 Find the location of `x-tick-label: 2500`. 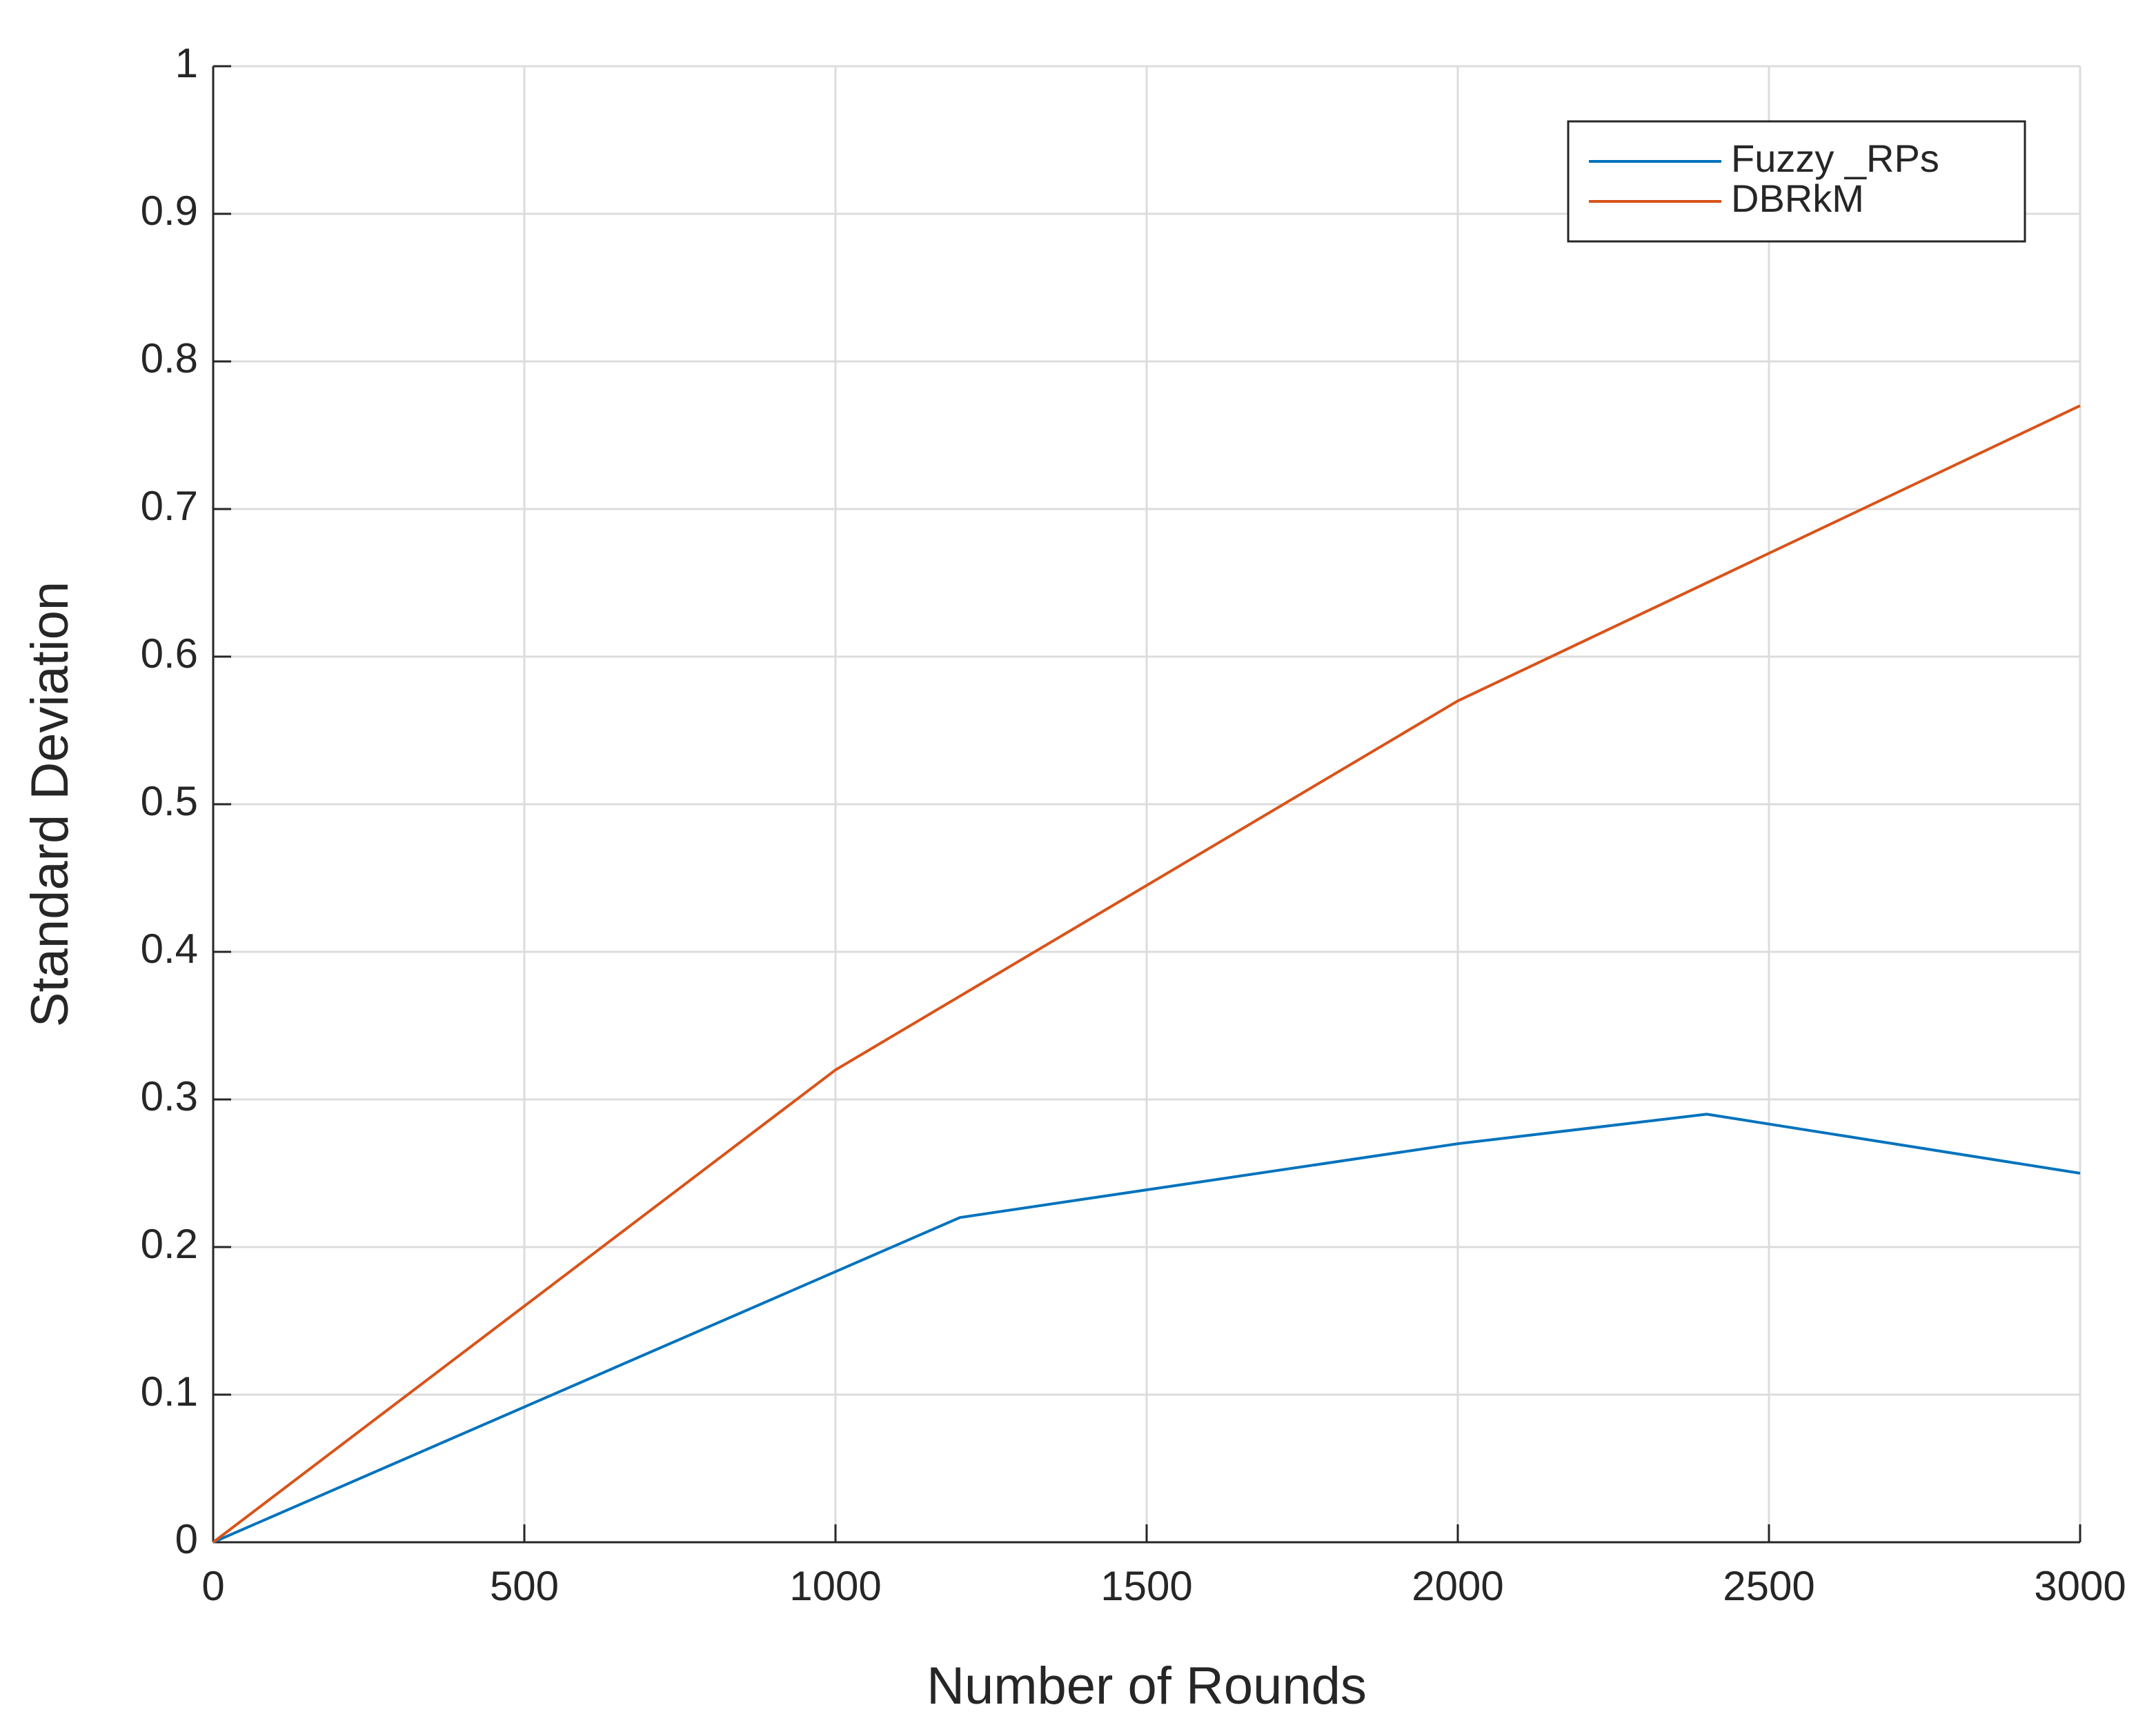

x-tick-label: 2500 is located at coordinates (1769, 1586).